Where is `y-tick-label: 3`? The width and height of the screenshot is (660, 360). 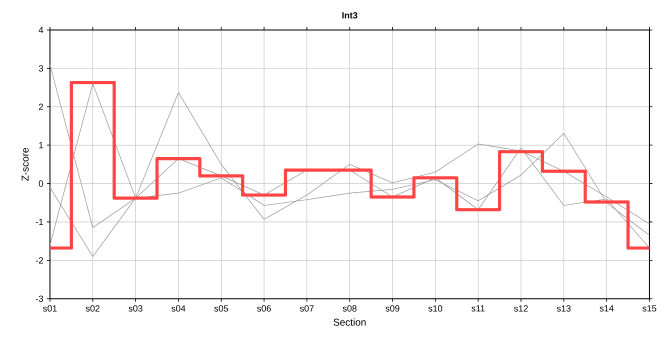
y-tick-label: 3 is located at coordinates (41, 68).